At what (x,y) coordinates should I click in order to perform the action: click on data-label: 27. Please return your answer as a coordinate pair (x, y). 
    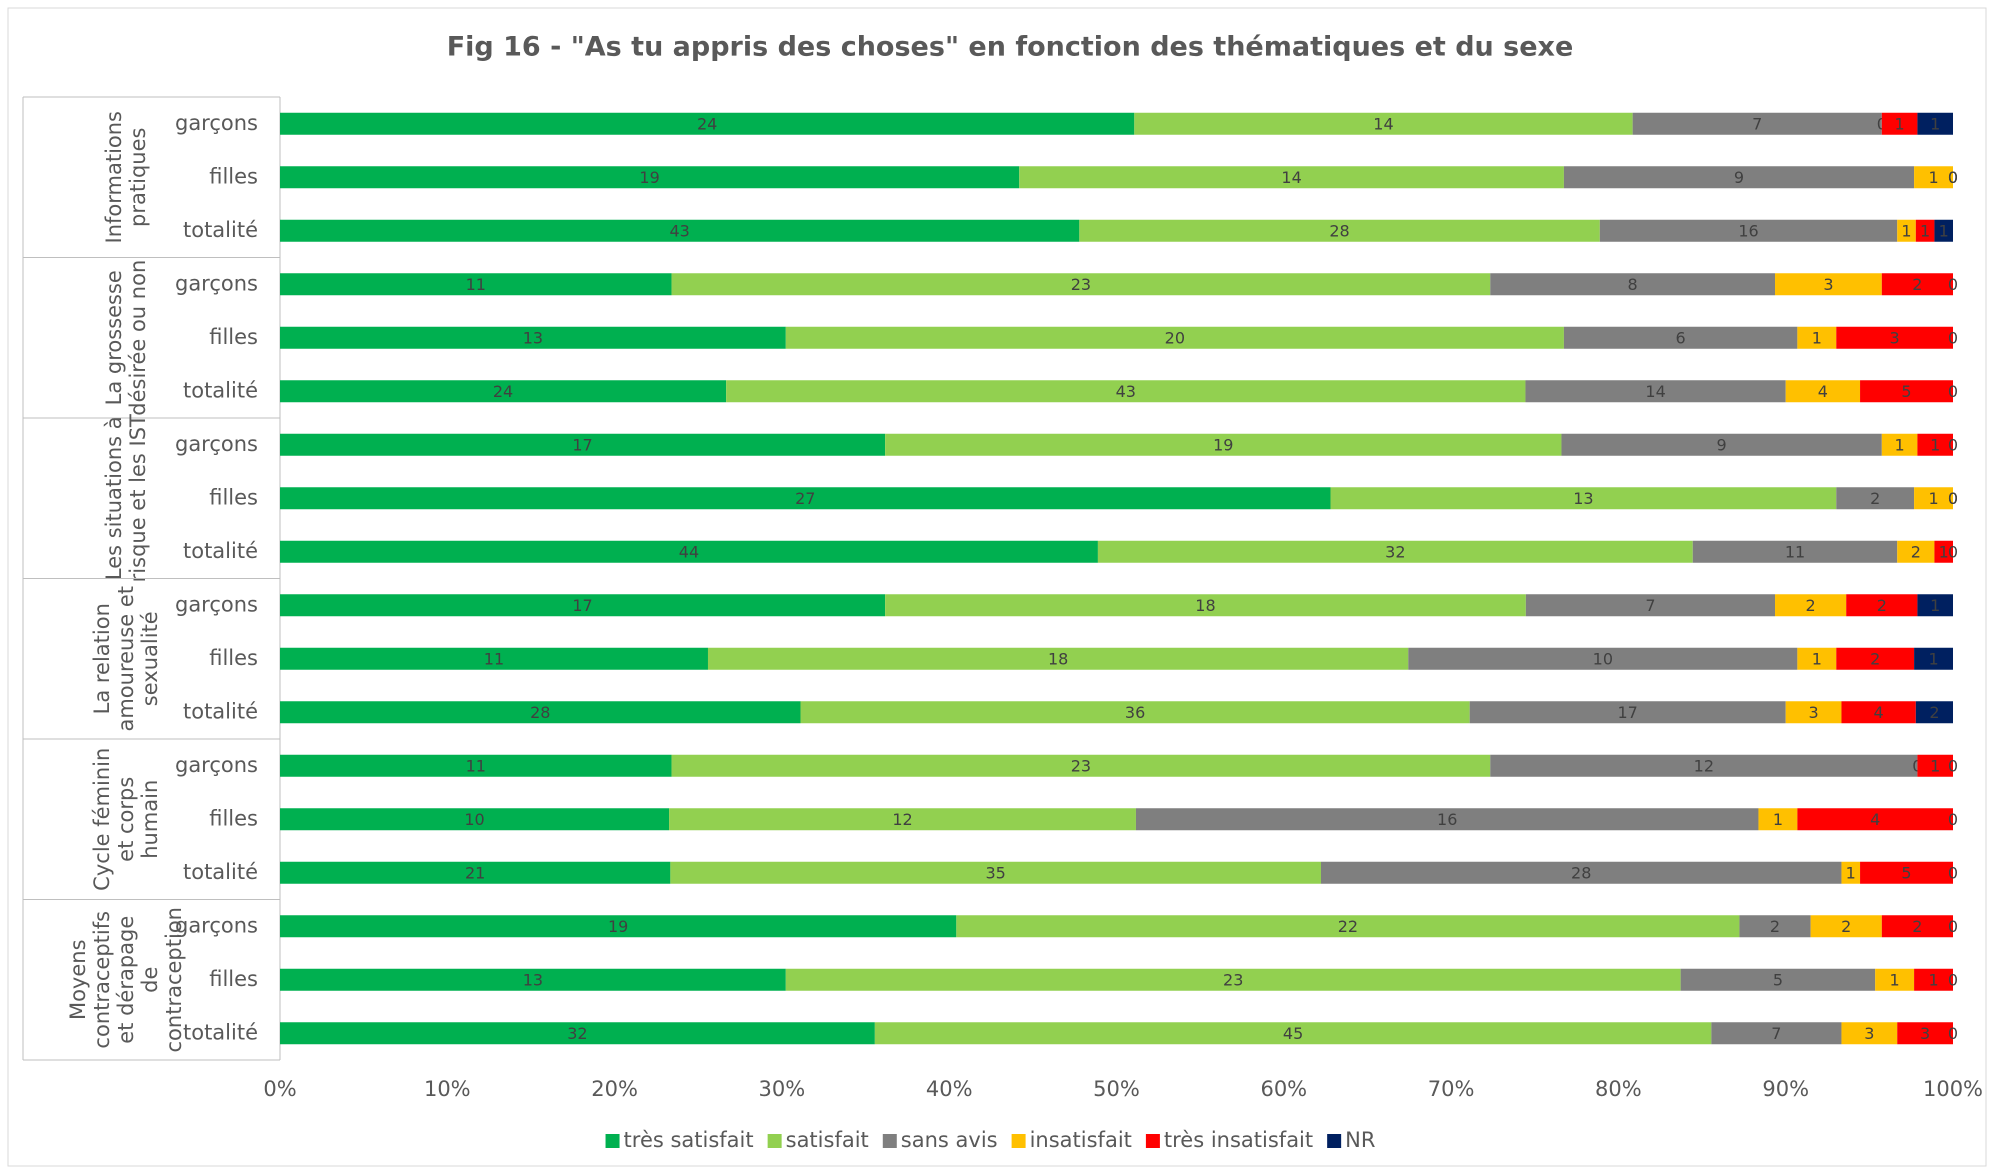
    Looking at the image, I should click on (805, 498).